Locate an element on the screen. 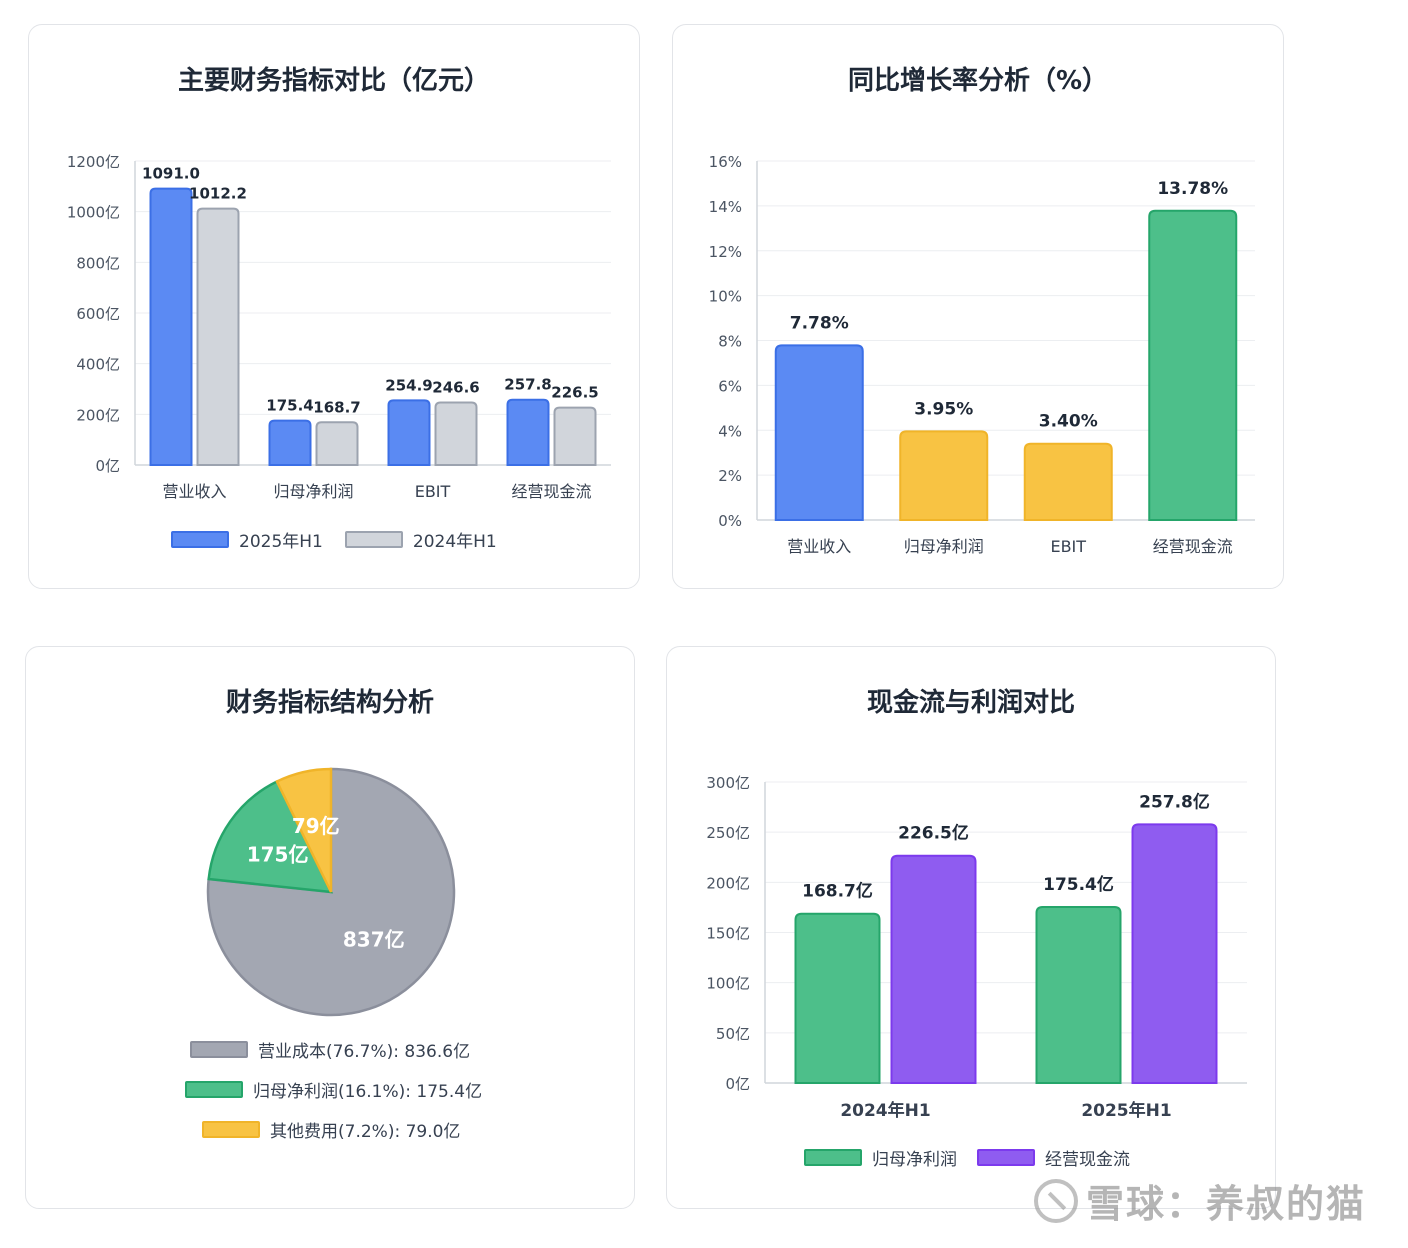 Image resolution: width=1408 pixels, height=1248 pixels. y-tick-label: 16% is located at coordinates (725, 162).